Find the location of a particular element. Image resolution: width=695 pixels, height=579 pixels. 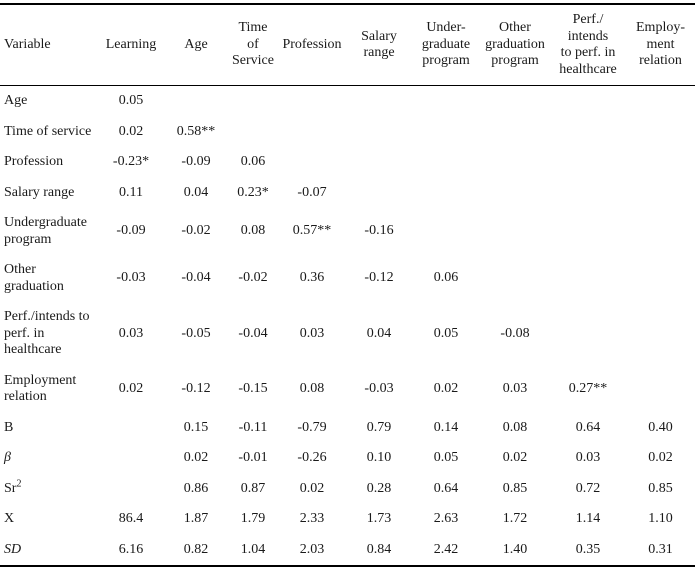

row-label: Sr2 is located at coordinates (13, 487).